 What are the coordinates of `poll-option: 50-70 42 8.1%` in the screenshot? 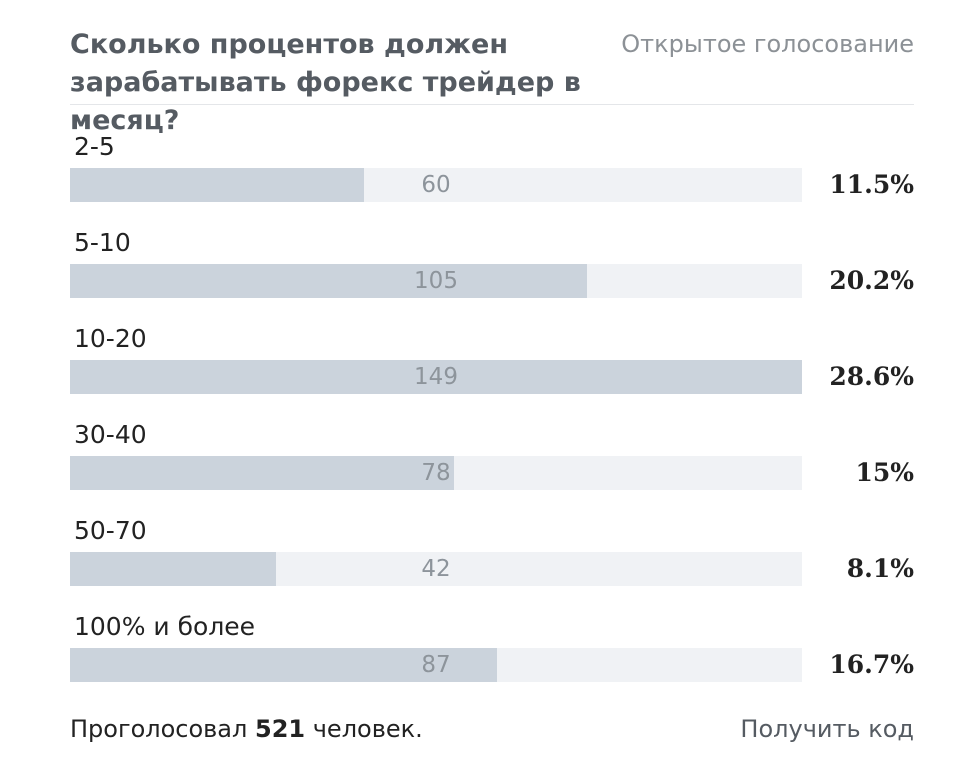 It's located at (492, 564).